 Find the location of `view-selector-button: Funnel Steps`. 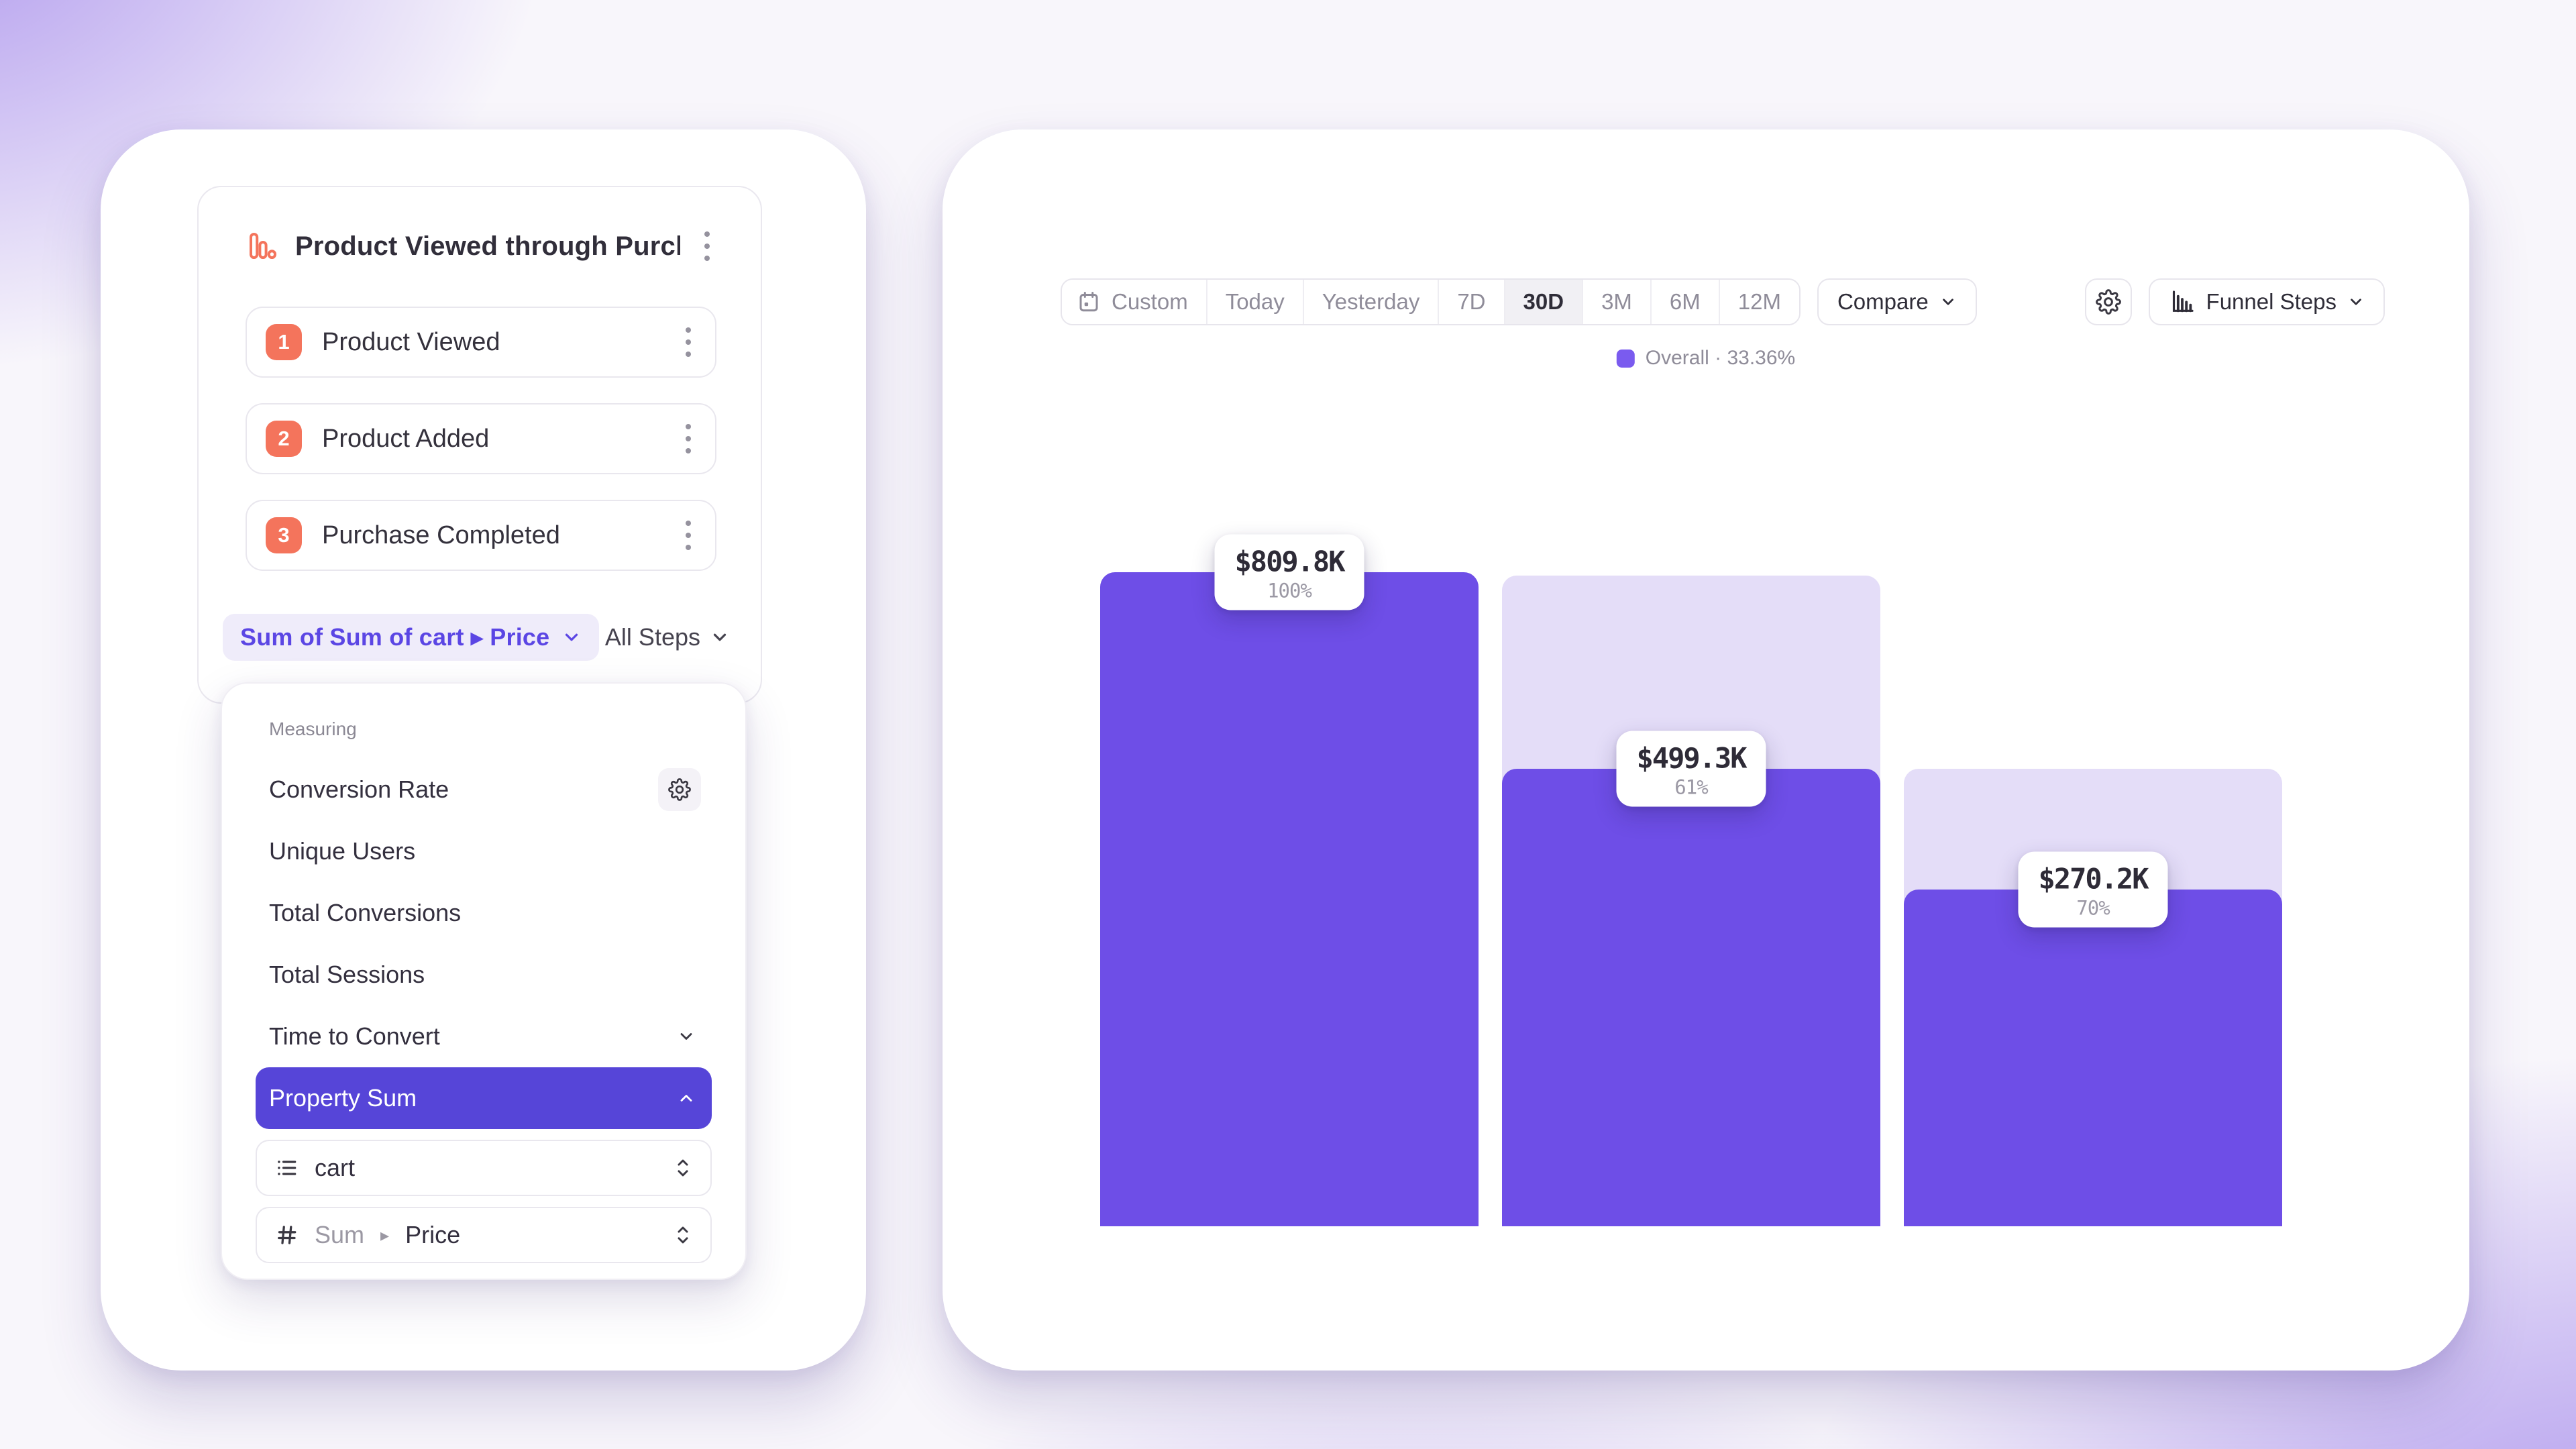

view-selector-button: Funnel Steps is located at coordinates (2266, 301).